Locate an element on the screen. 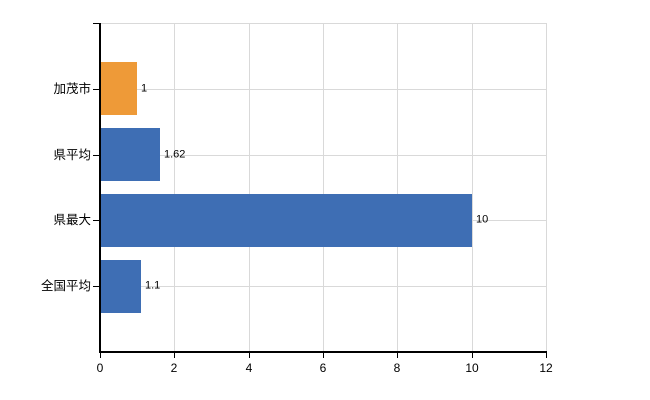 The image size is (650, 400). category-label-全国平均: 全国平均 is located at coordinates (65, 286).